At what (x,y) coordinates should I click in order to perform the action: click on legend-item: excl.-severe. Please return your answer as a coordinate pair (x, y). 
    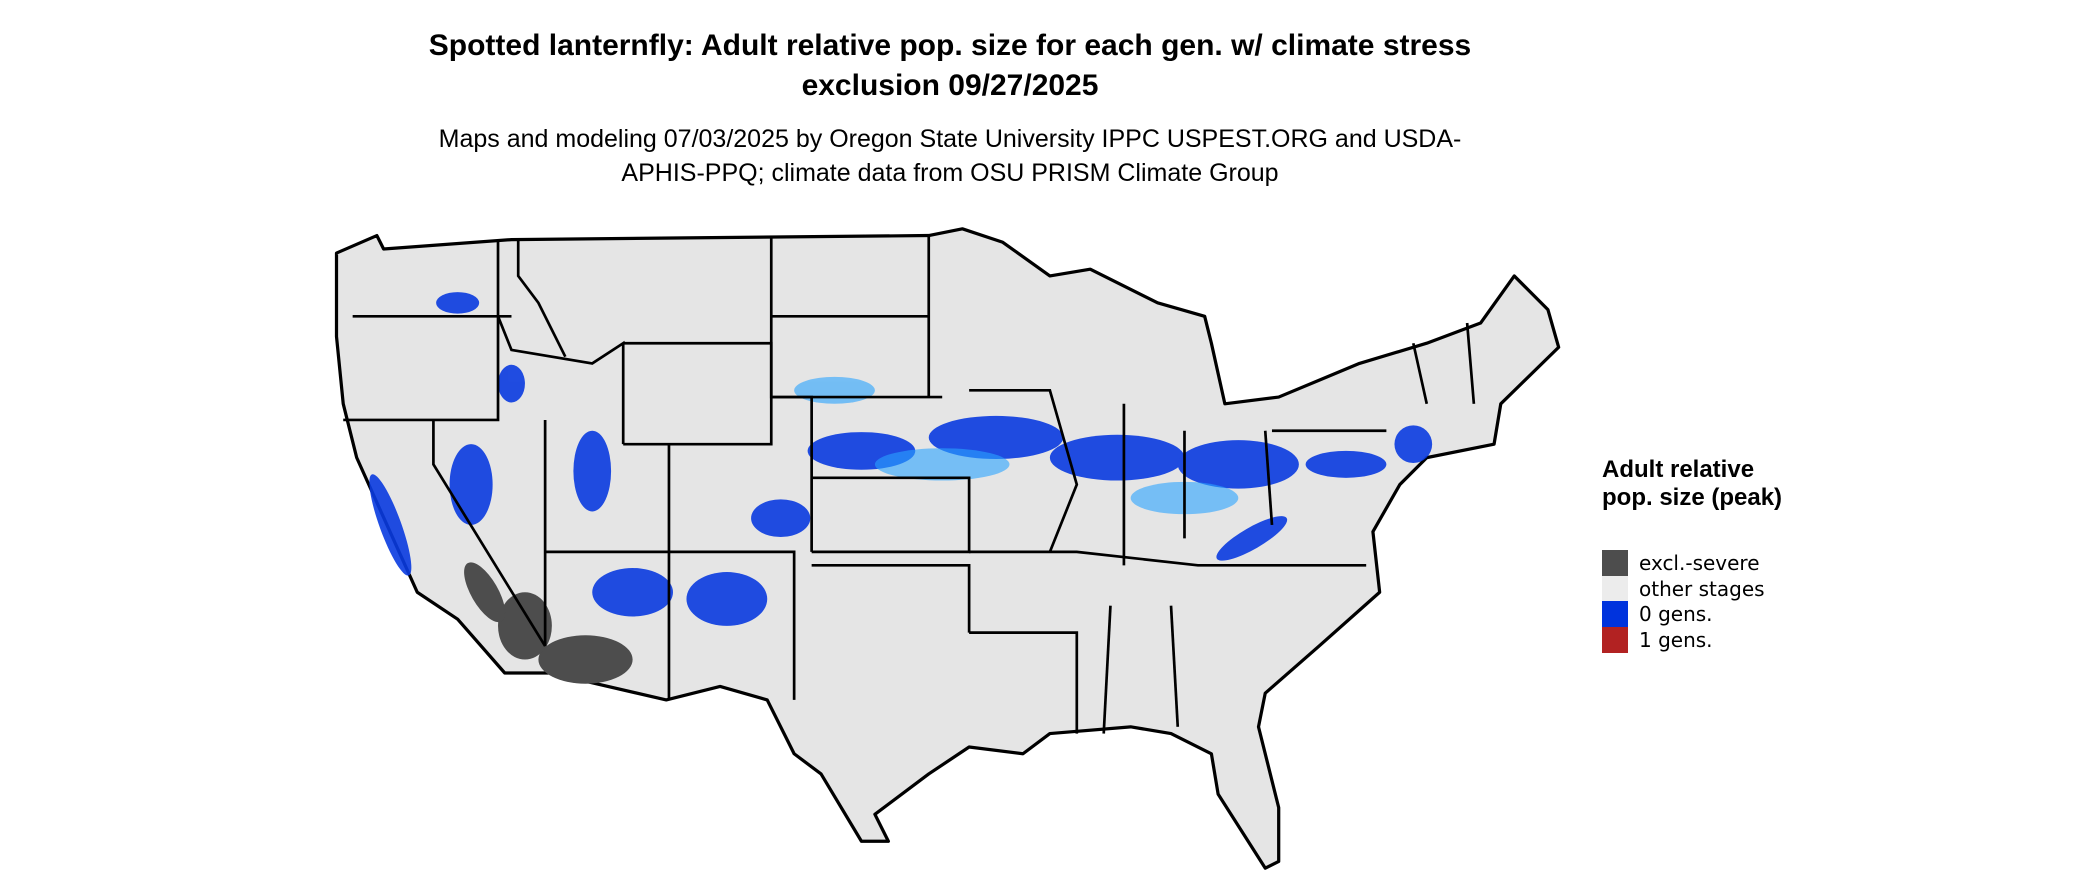
    Looking at the image, I should click on (1681, 563).